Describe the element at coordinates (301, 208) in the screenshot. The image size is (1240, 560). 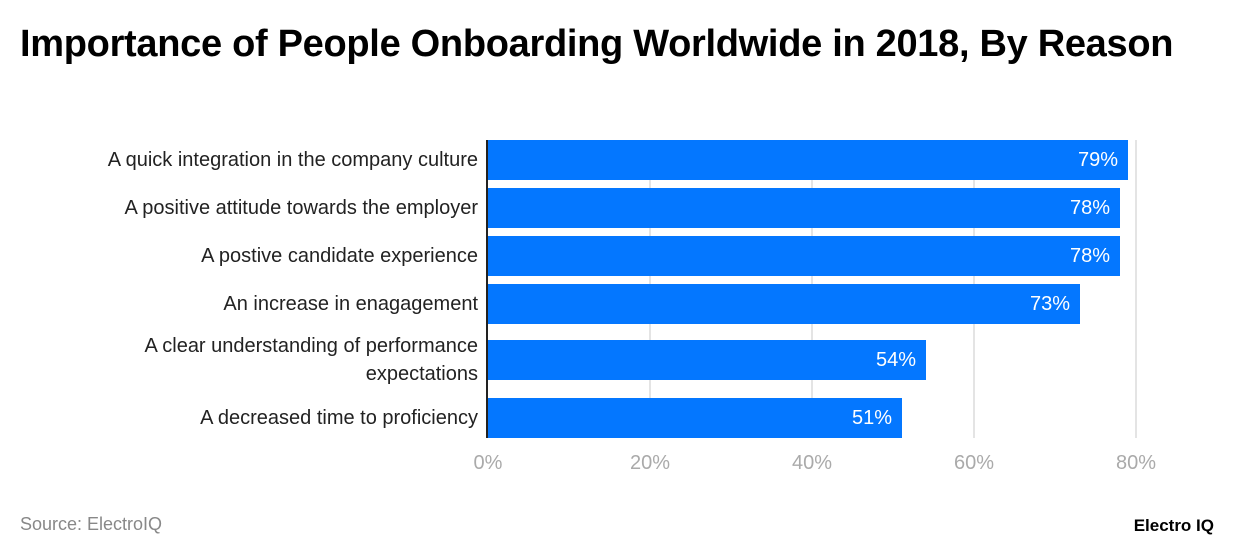
I see `category-label: A positive attitude towards the employer` at that location.